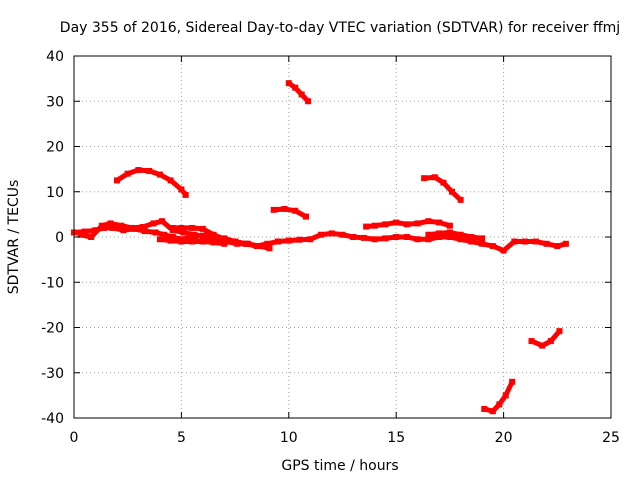 The height and width of the screenshot is (480, 640). I want to click on x-tick-label: 20, so click(504, 438).